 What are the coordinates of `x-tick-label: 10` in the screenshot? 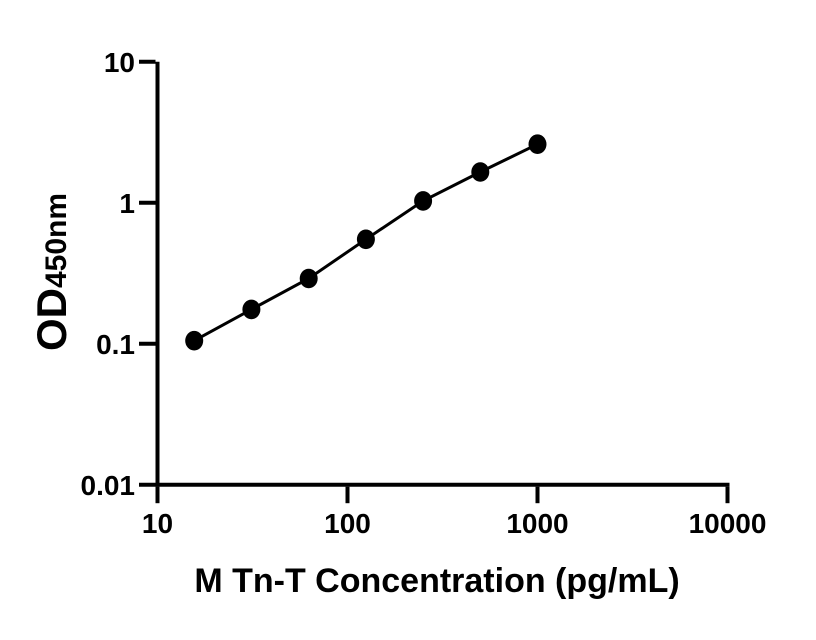 It's located at (157, 523).